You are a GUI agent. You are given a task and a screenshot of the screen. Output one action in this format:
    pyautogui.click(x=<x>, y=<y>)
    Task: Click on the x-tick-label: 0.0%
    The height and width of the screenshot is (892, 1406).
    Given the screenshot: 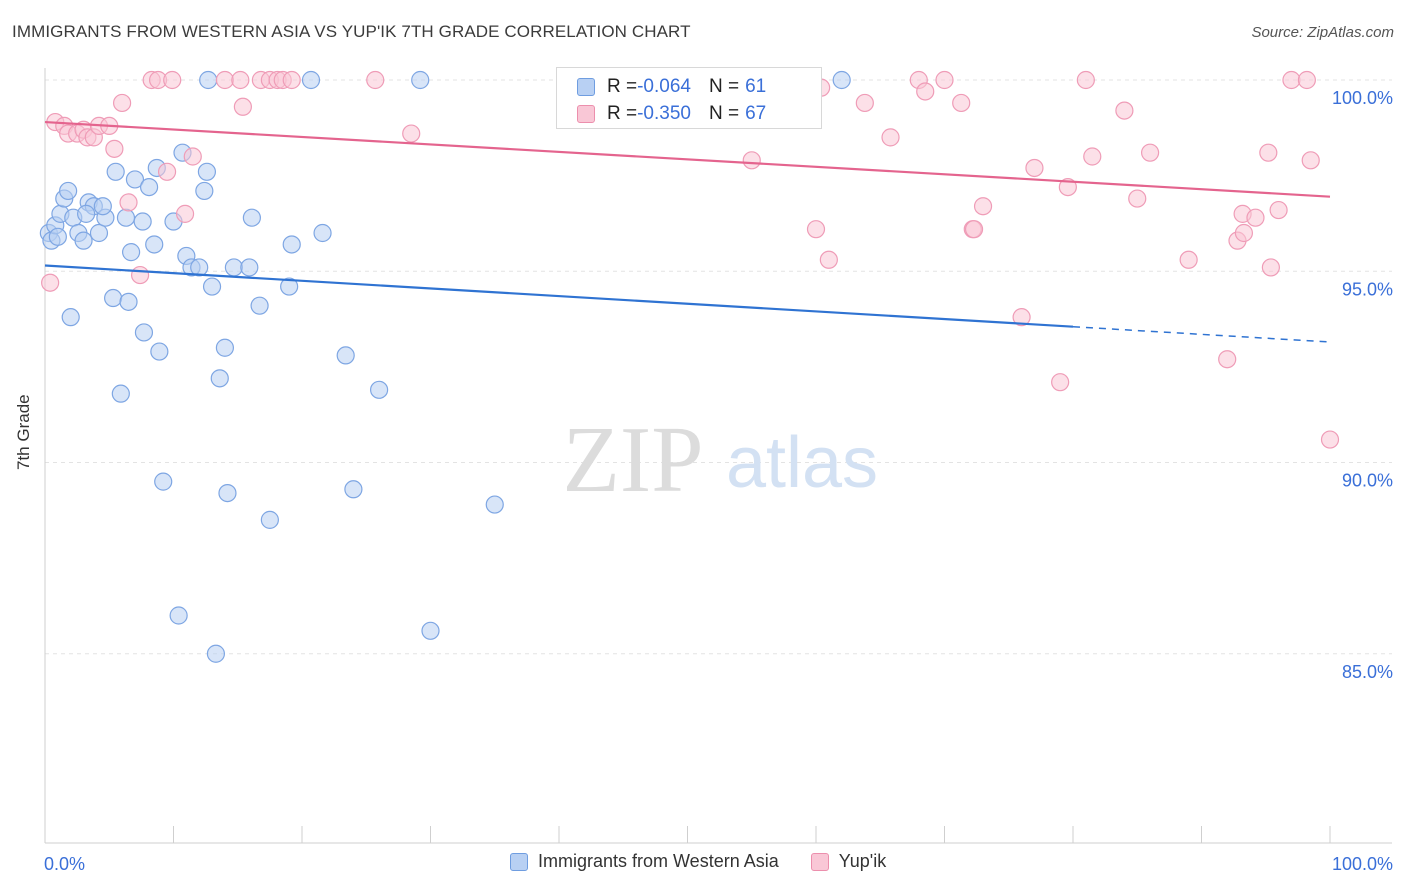 What is the action you would take?
    pyautogui.click(x=64, y=864)
    